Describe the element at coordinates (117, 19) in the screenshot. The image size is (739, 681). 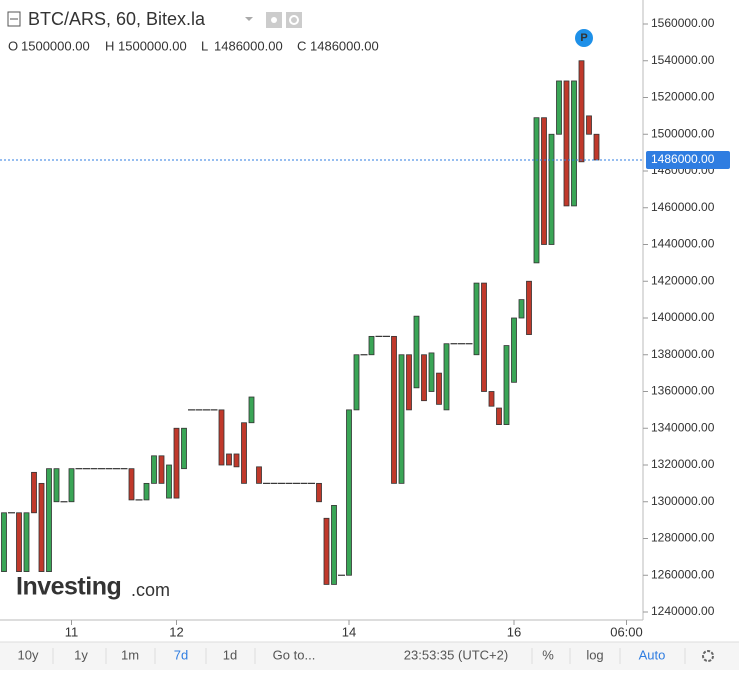
I see `symbol-title: BTC/ARS, 60, Bitex.la` at that location.